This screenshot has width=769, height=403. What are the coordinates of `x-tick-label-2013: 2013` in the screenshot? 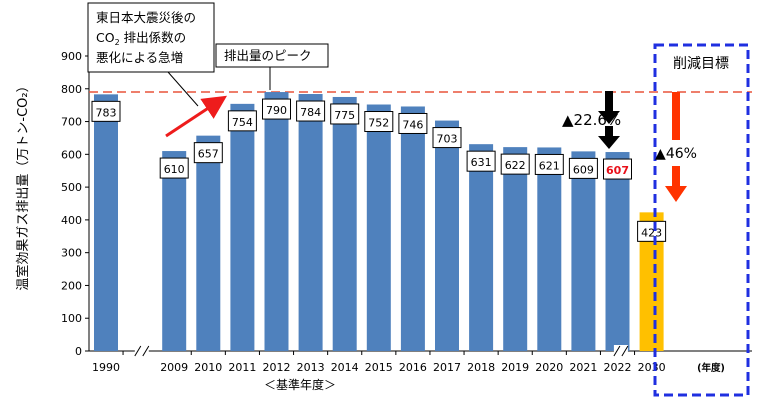 It's located at (311, 367).